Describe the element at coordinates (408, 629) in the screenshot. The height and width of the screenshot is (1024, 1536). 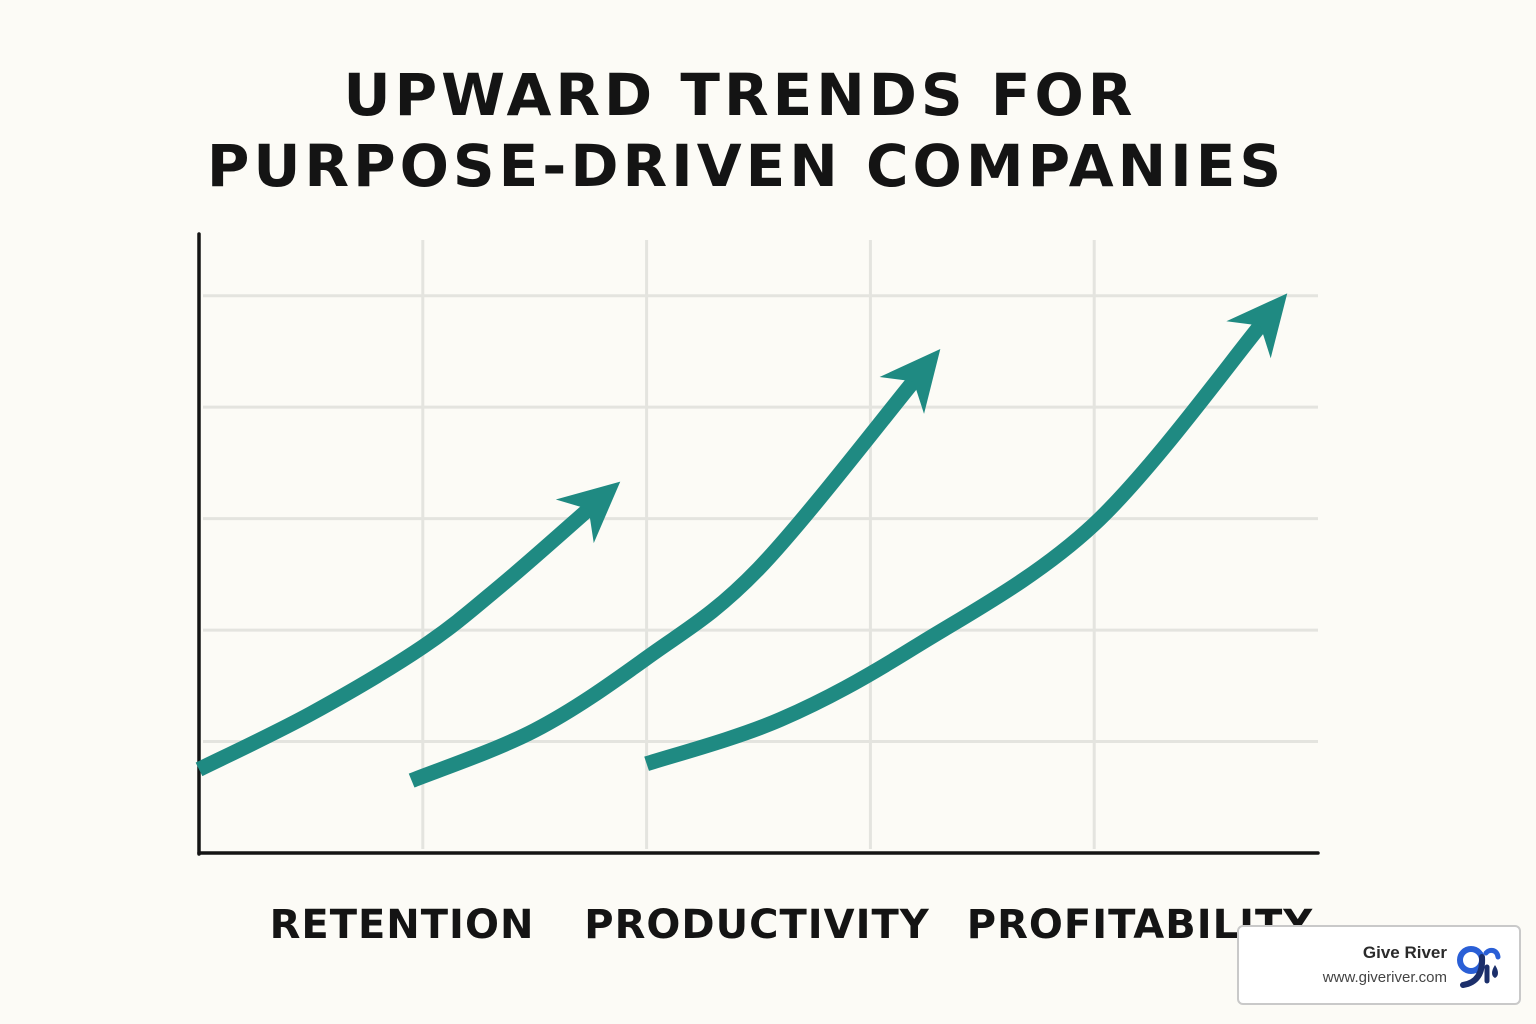
I see `trend-arrow-retention` at that location.